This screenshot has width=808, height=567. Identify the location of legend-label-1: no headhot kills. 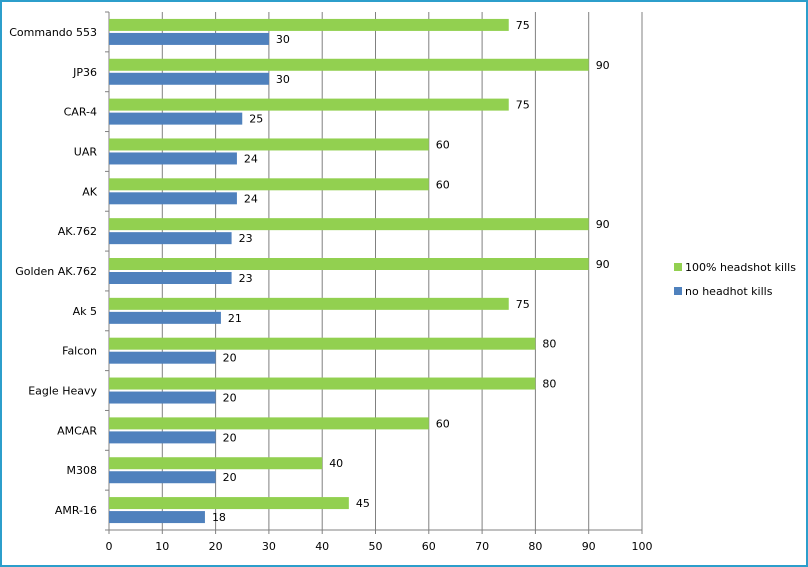
(729, 291).